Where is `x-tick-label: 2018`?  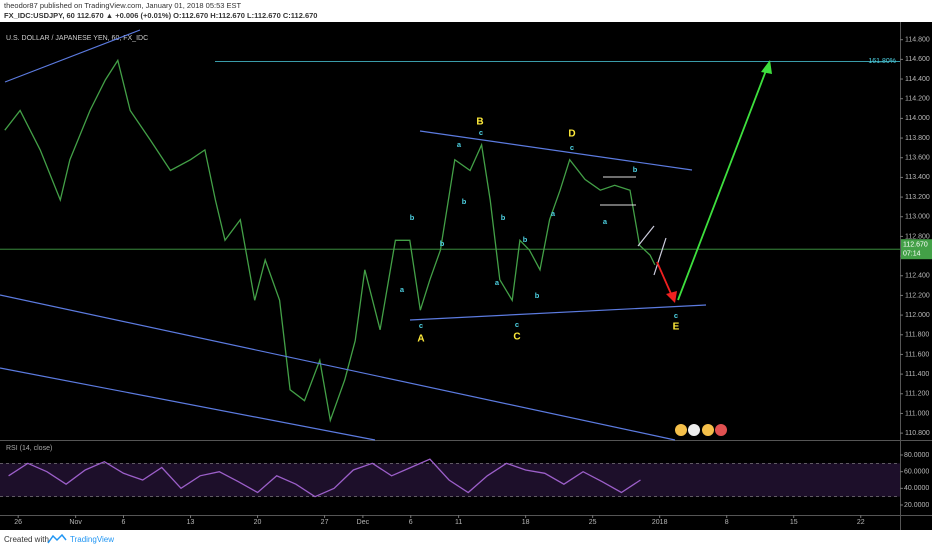
x-tick-label: 2018 is located at coordinates (660, 522).